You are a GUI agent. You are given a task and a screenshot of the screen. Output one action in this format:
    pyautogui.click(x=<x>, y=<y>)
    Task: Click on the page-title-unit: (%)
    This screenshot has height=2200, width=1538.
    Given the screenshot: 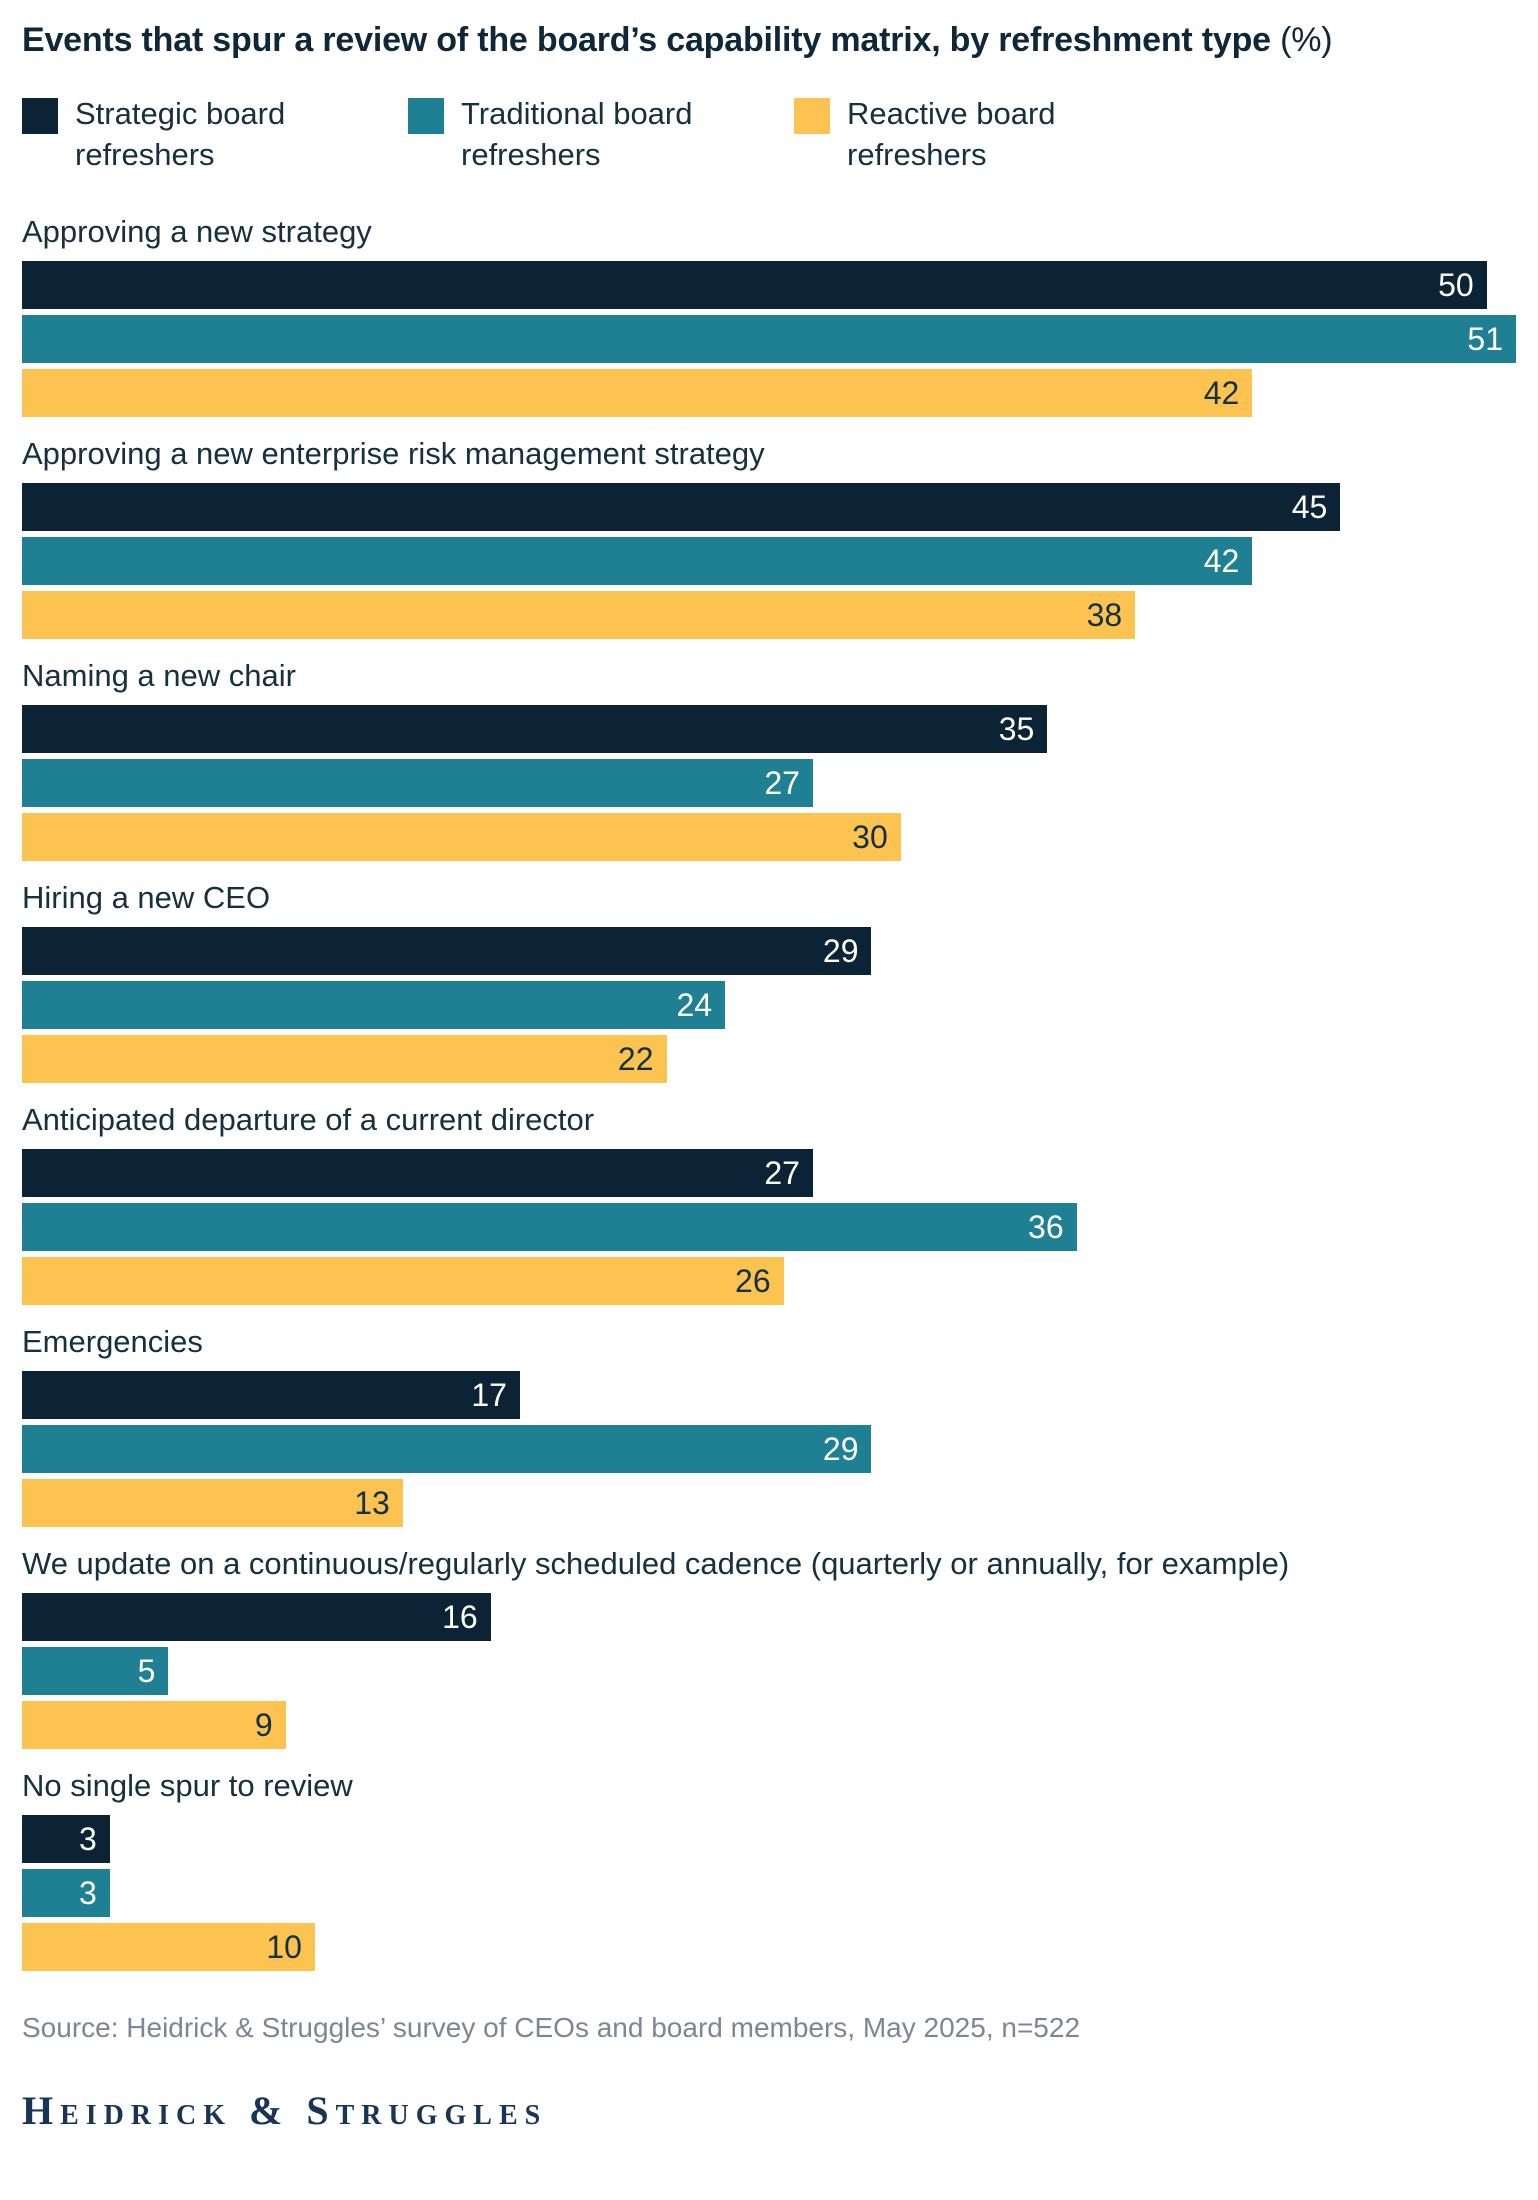 What is the action you would take?
    pyautogui.click(x=1306, y=40)
    